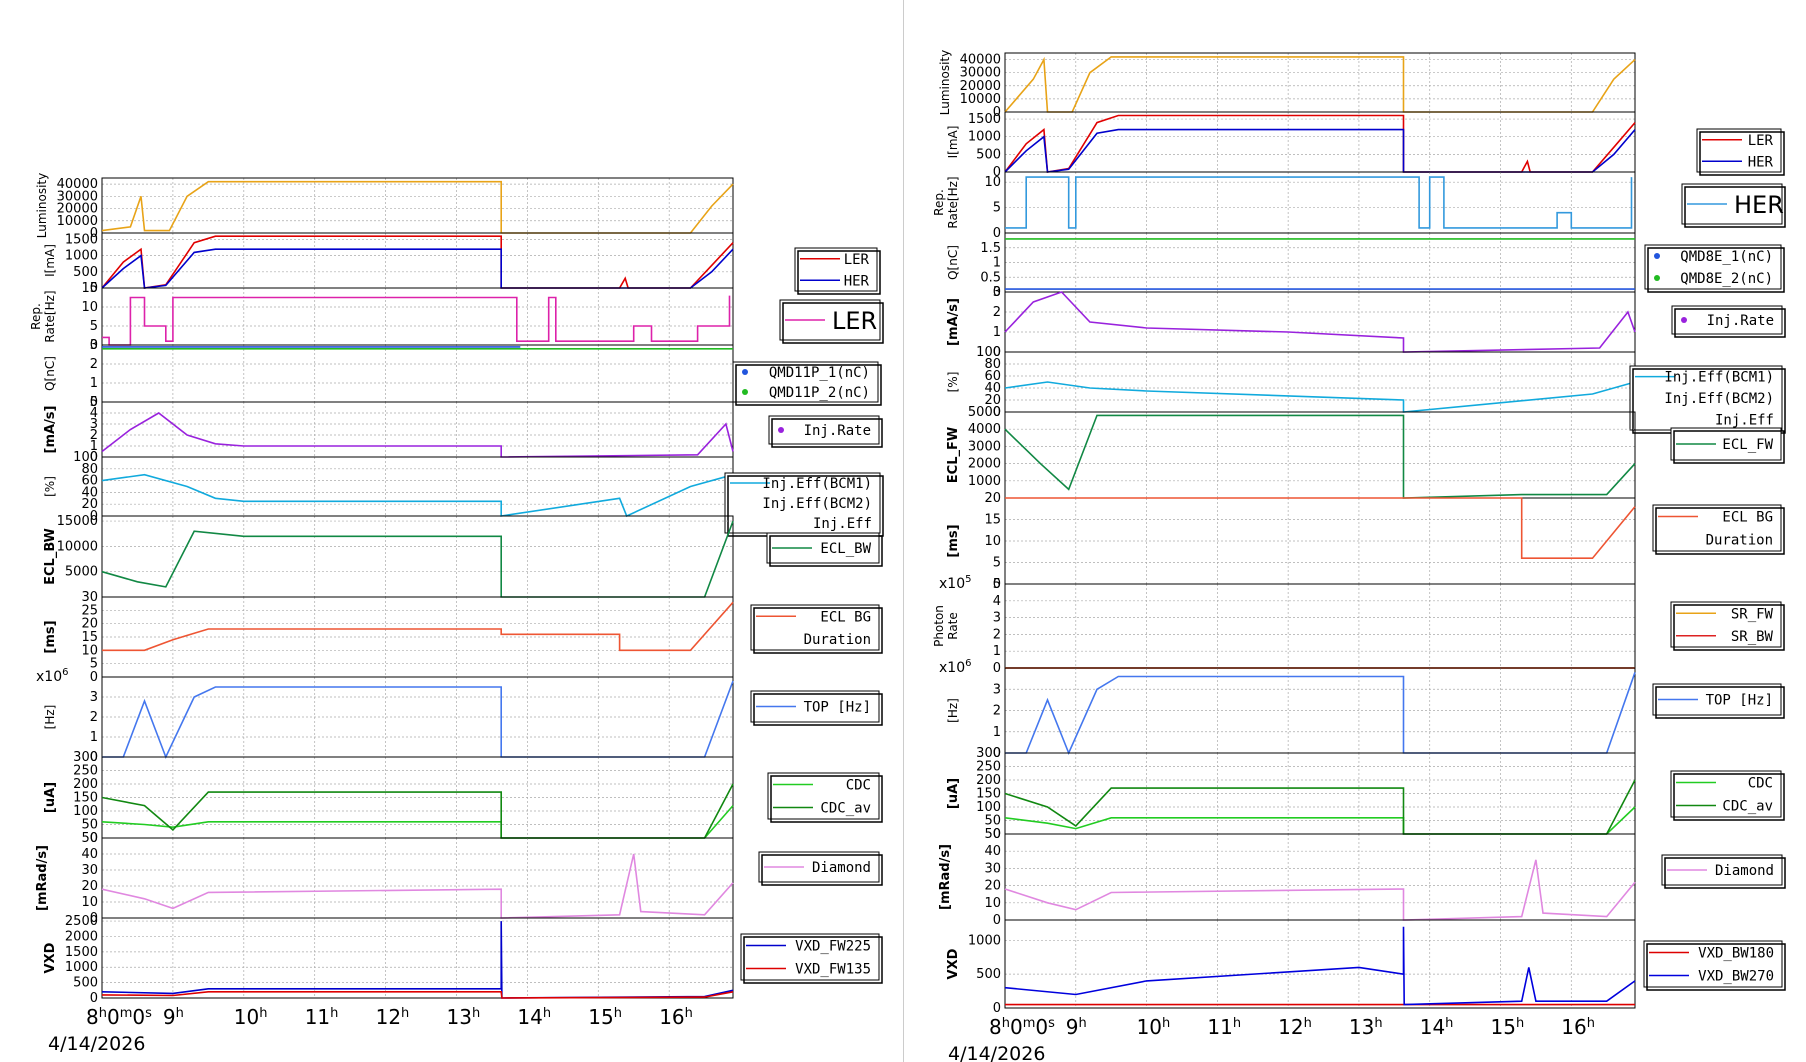 The height and width of the screenshot is (1062, 1806). I want to click on x-tick-label: 12h, so click(393, 1017).